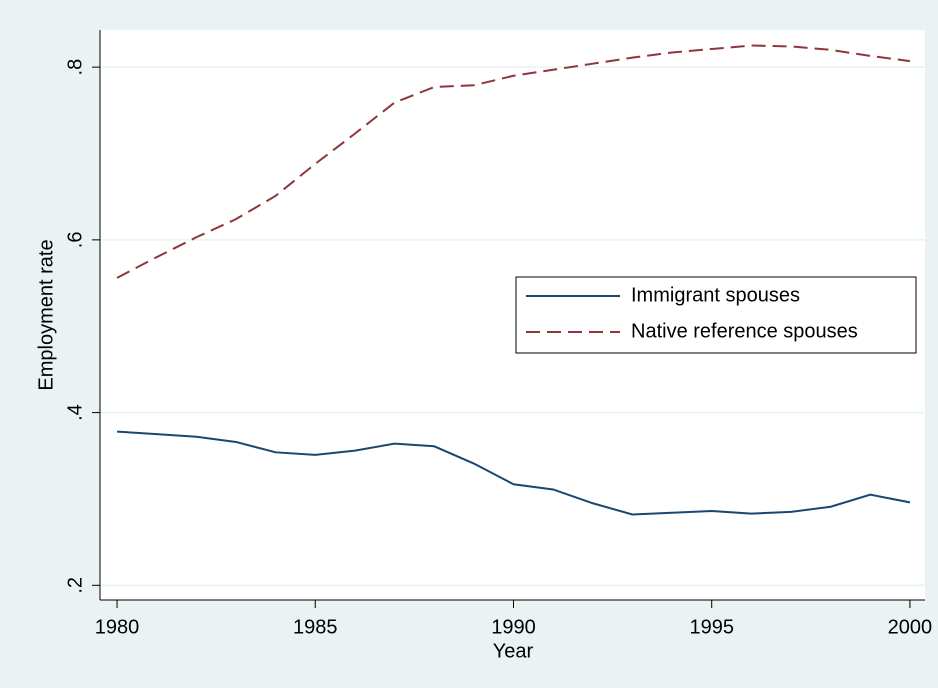 The width and height of the screenshot is (938, 688). I want to click on legend-label: Immigrant spouses, so click(715, 295).